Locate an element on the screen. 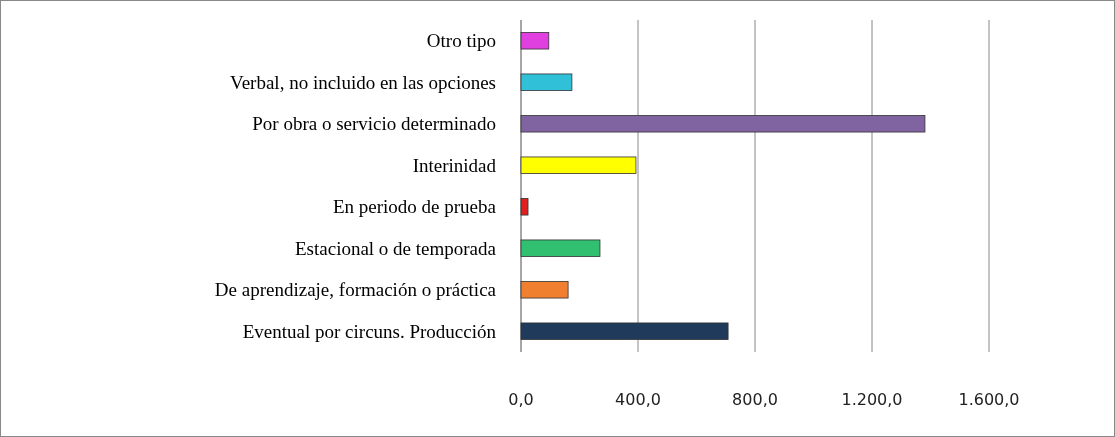 Image resolution: width=1115 pixels, height=437 pixels. x-tick-label: 1.600,0 is located at coordinates (989, 399).